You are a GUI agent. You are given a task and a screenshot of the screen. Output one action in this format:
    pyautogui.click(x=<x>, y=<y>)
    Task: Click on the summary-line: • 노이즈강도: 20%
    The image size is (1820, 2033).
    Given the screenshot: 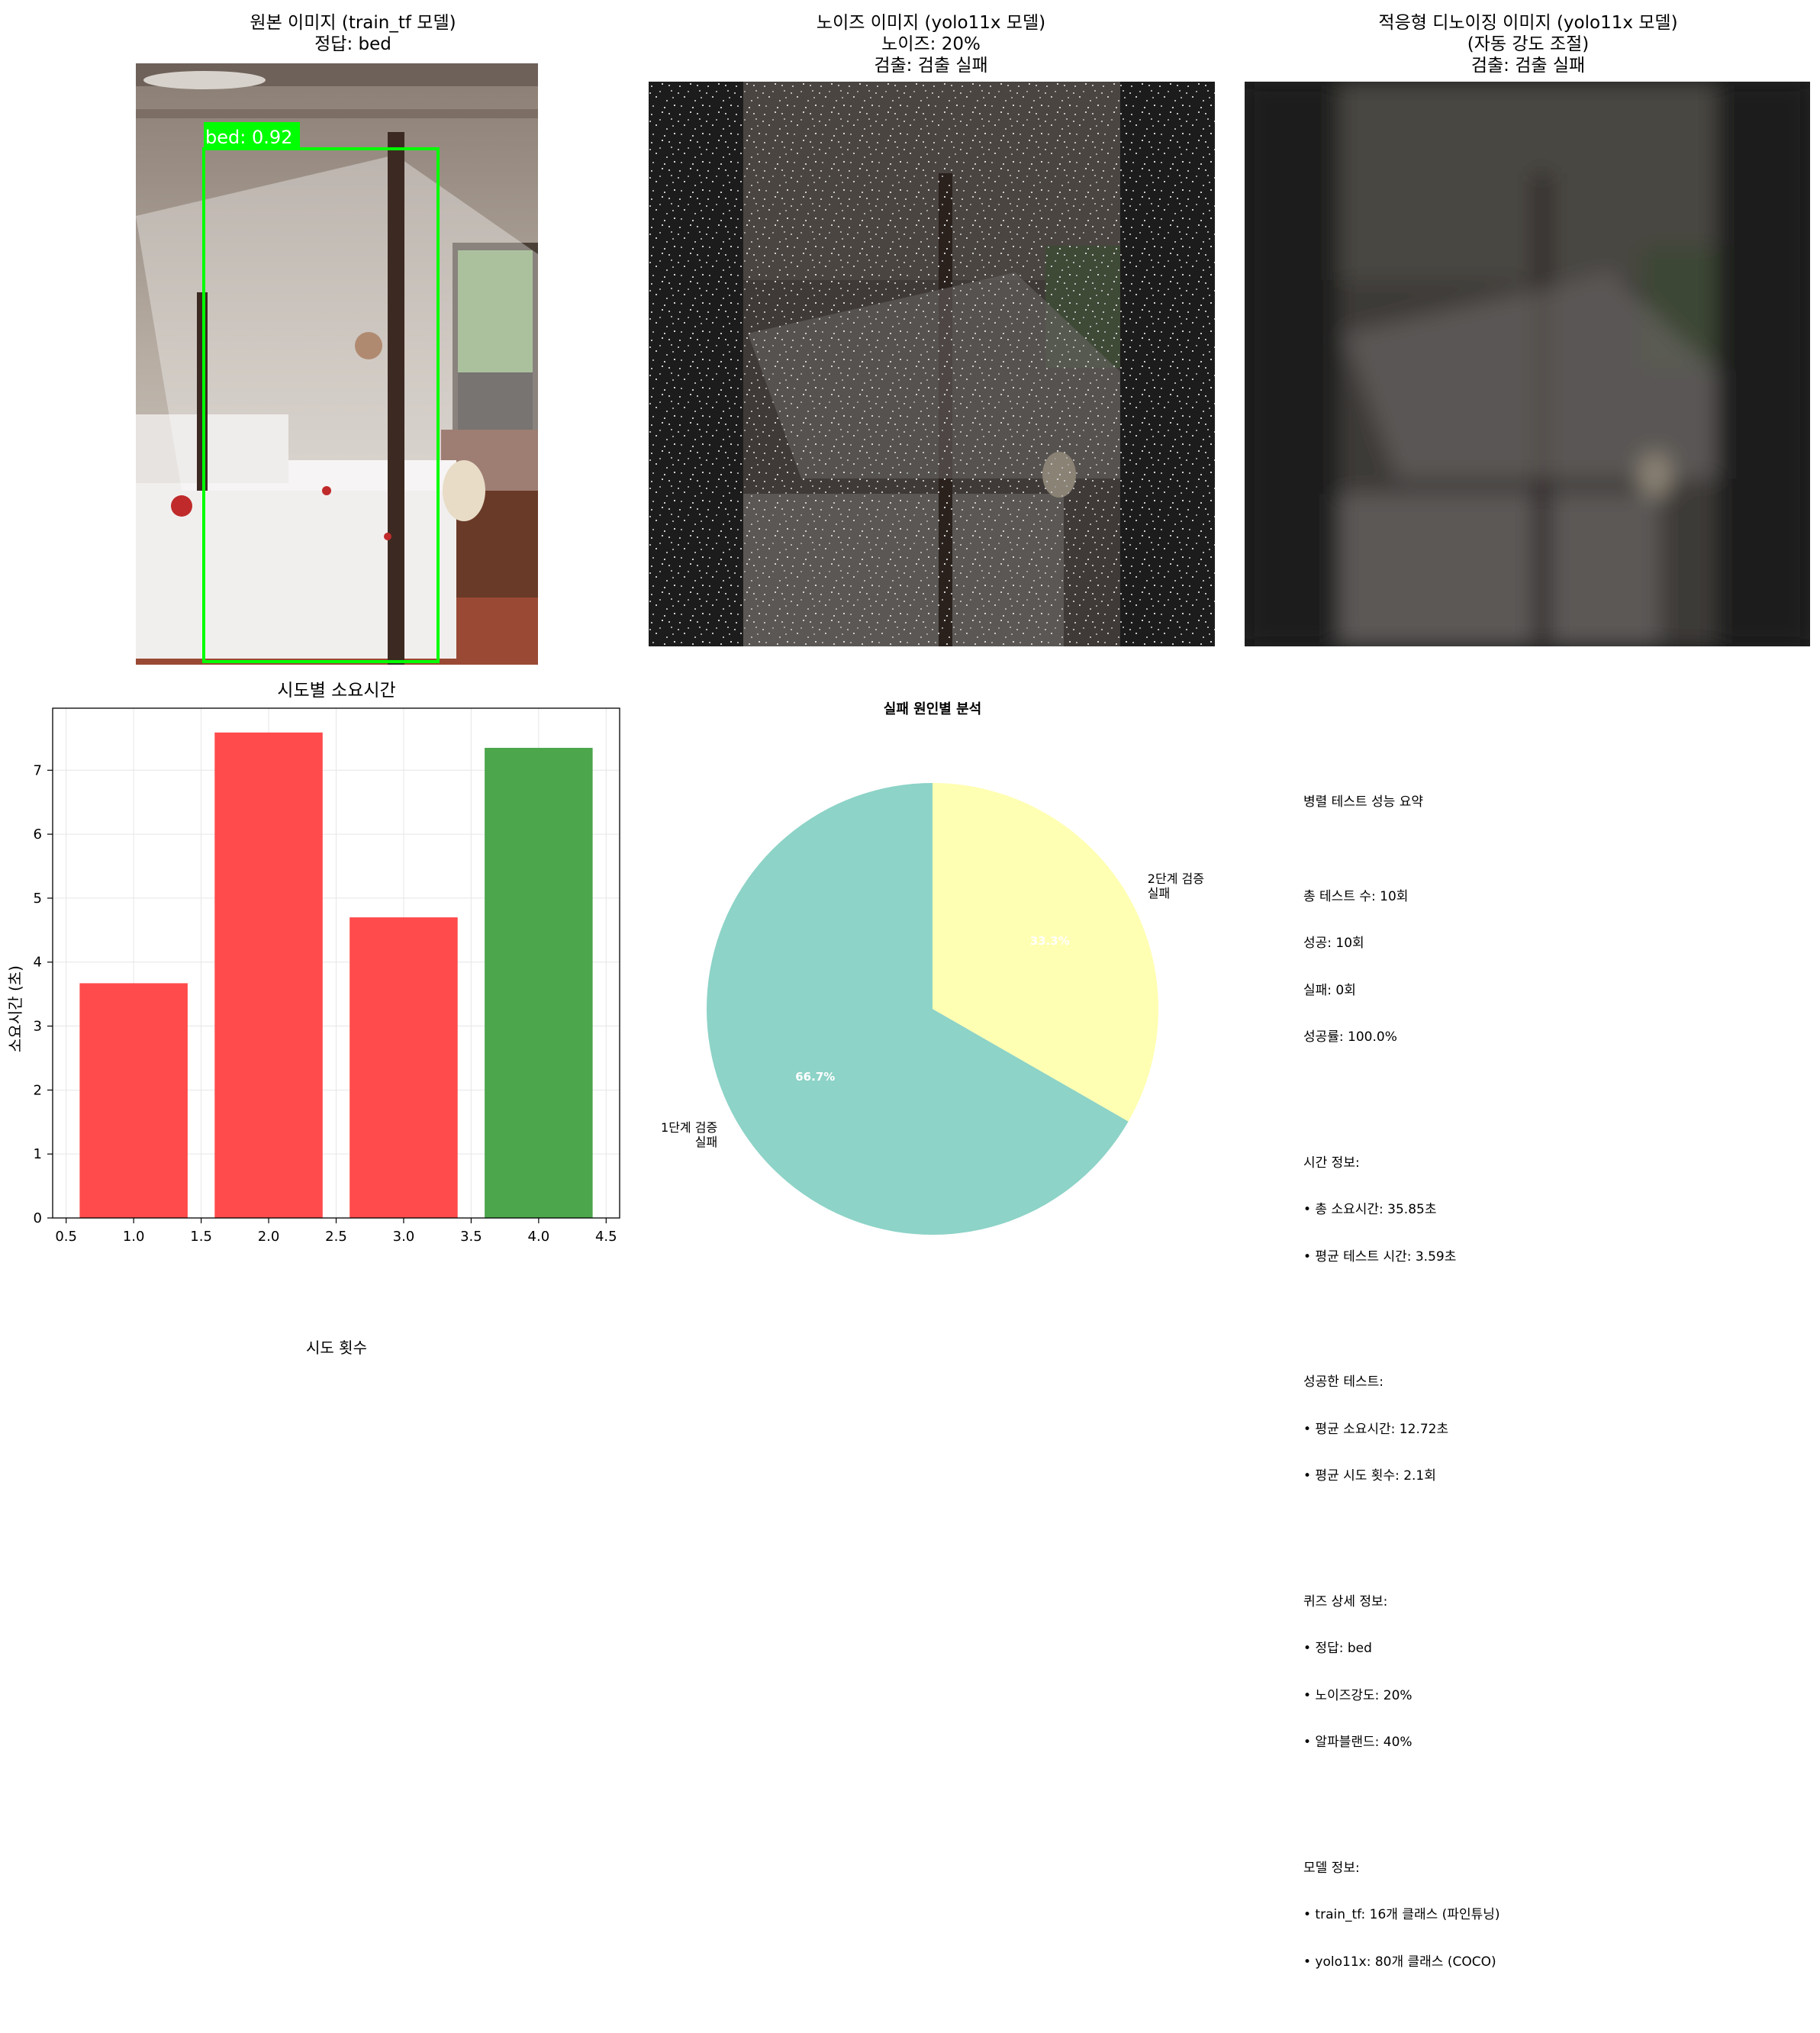 What is the action you would take?
    pyautogui.click(x=1358, y=1695)
    